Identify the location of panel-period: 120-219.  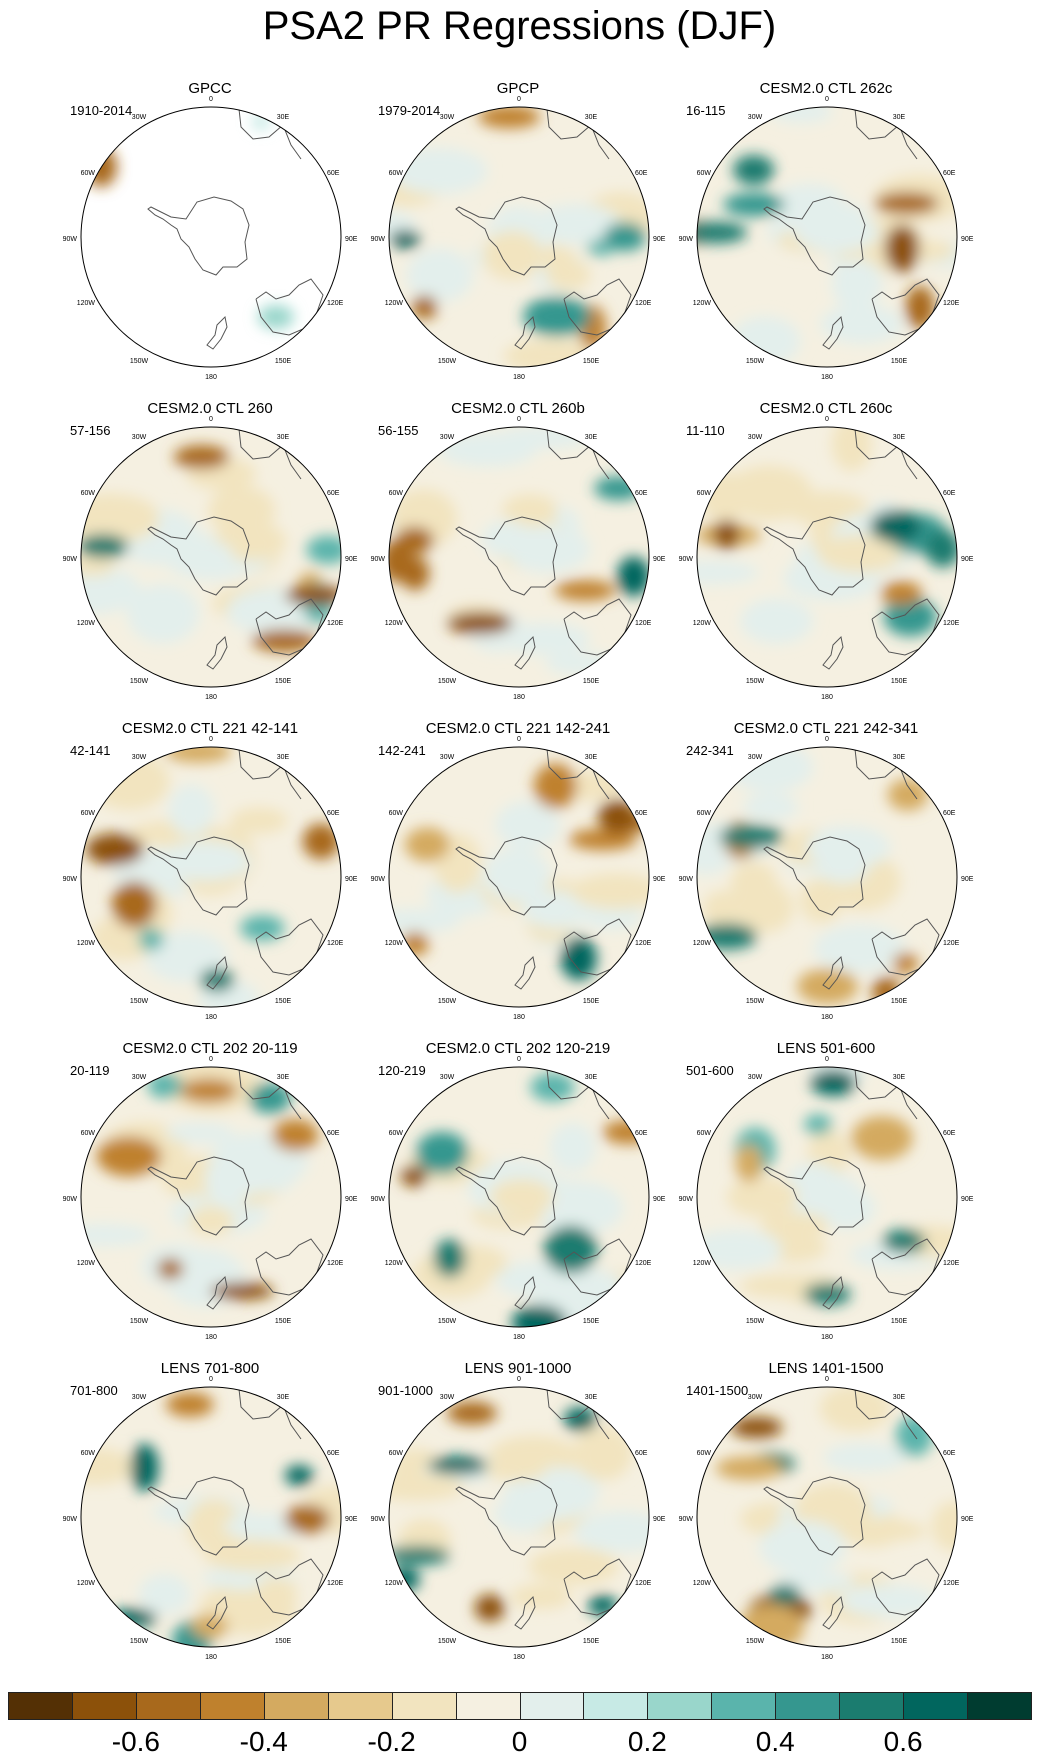
(402, 1070).